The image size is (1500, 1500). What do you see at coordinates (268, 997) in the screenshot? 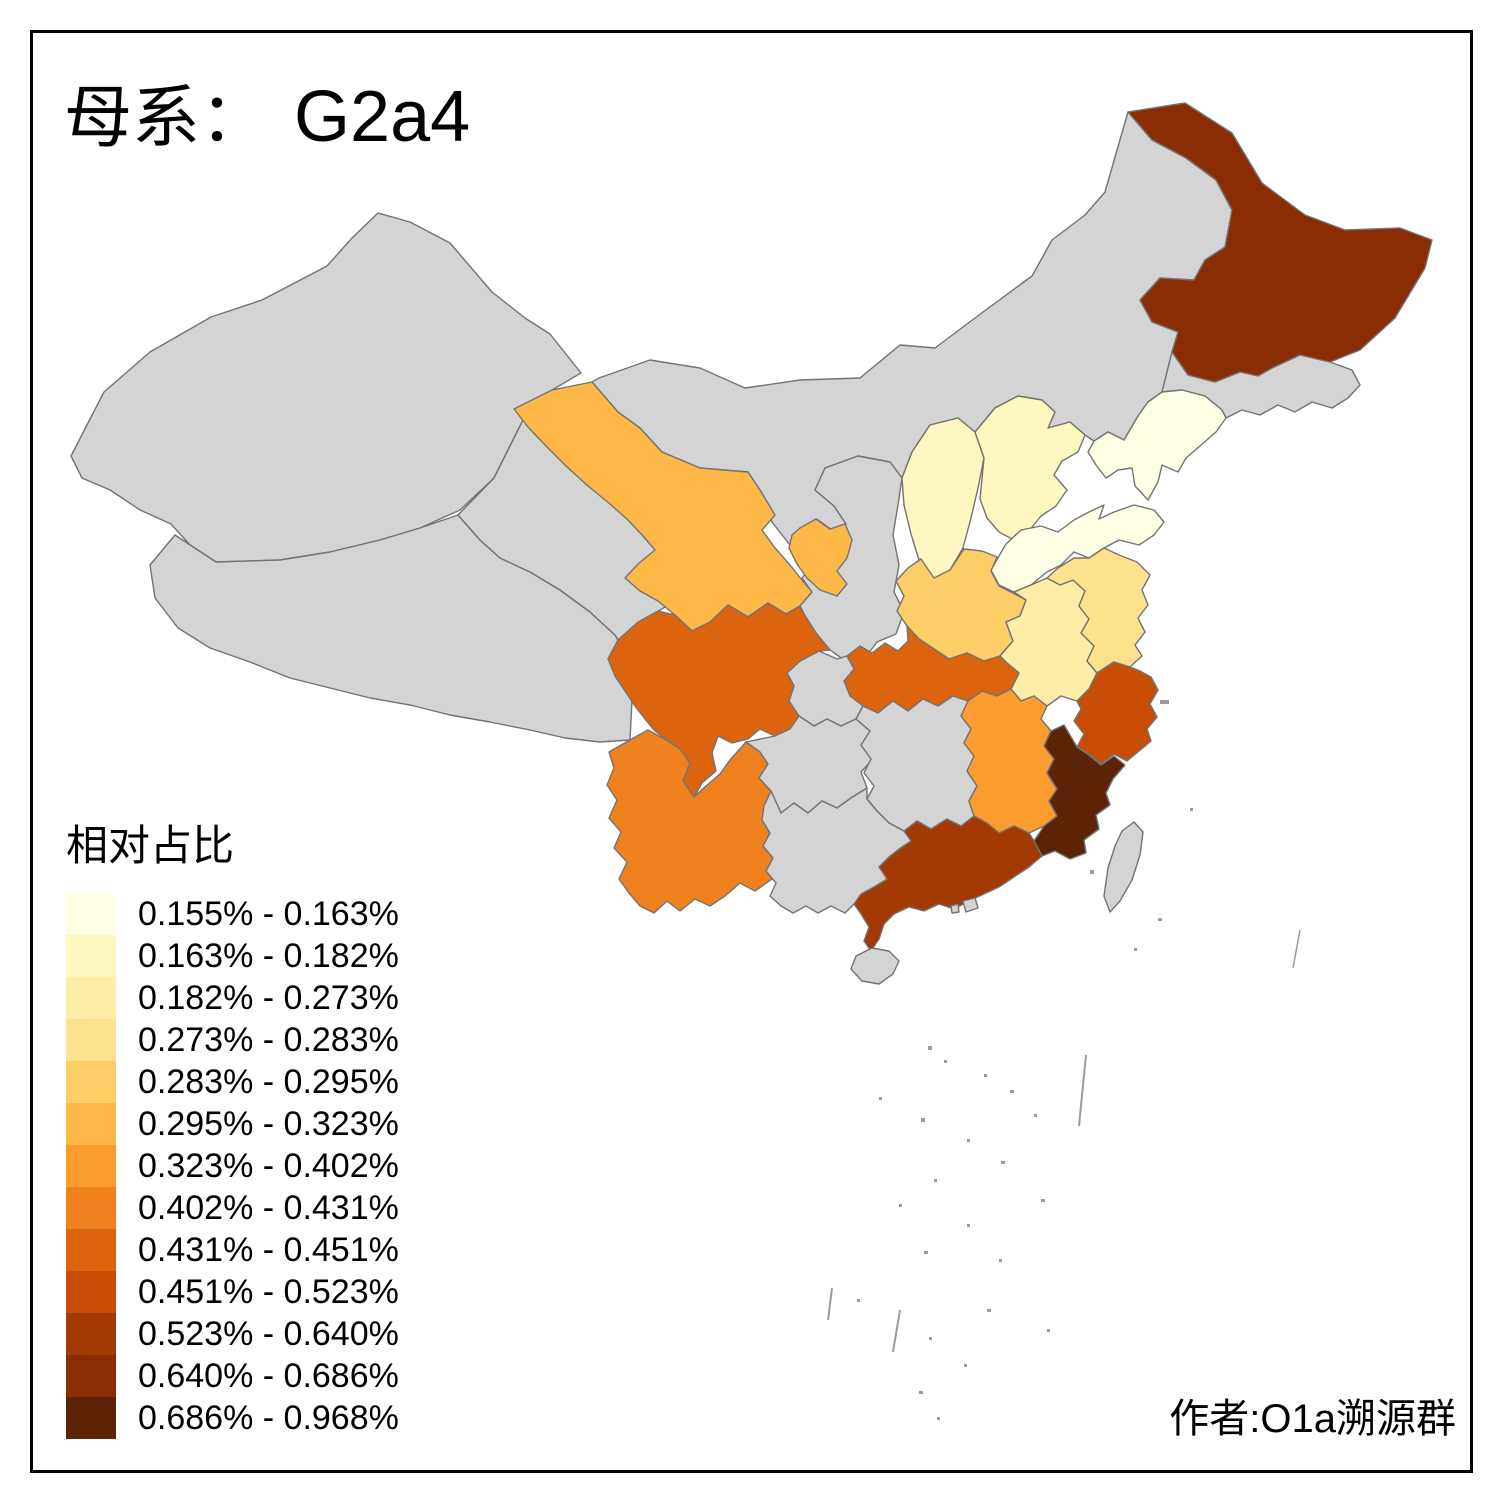
I see `legend-label: 0.182% - 0.273%` at bounding box center [268, 997].